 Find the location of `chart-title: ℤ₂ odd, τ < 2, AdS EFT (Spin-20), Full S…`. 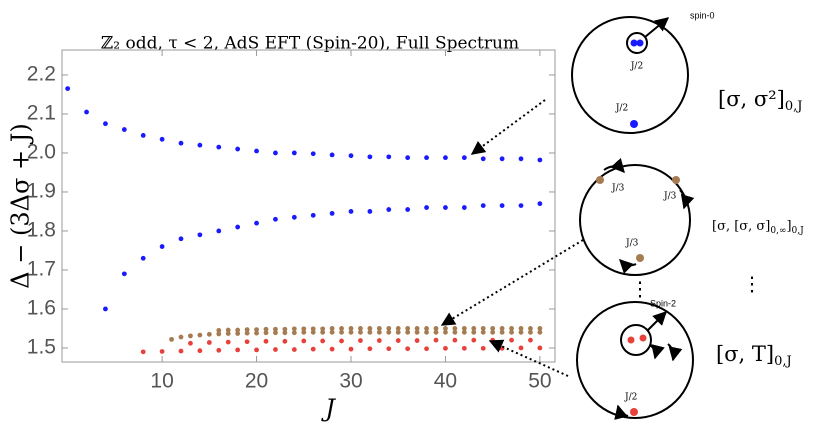

chart-title: ℤ₂ odd, τ < 2, AdS EFT (Spin-20), Full S… is located at coordinates (310, 44).